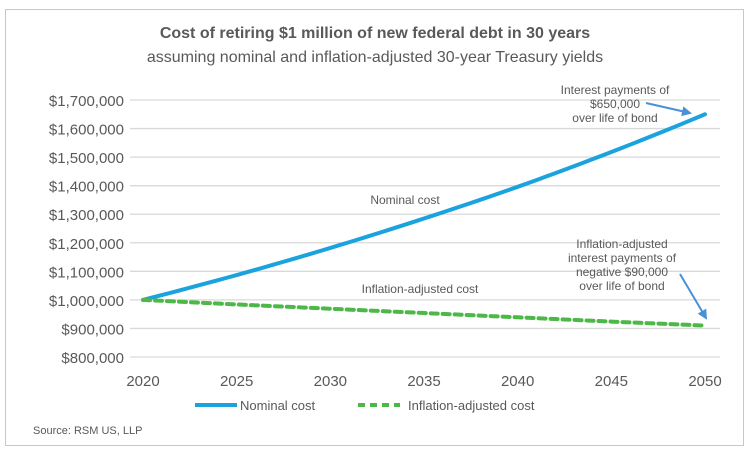 The height and width of the screenshot is (455, 750). Describe the element at coordinates (86, 130) in the screenshot. I see `y-tick-label: $1,600,000` at that location.